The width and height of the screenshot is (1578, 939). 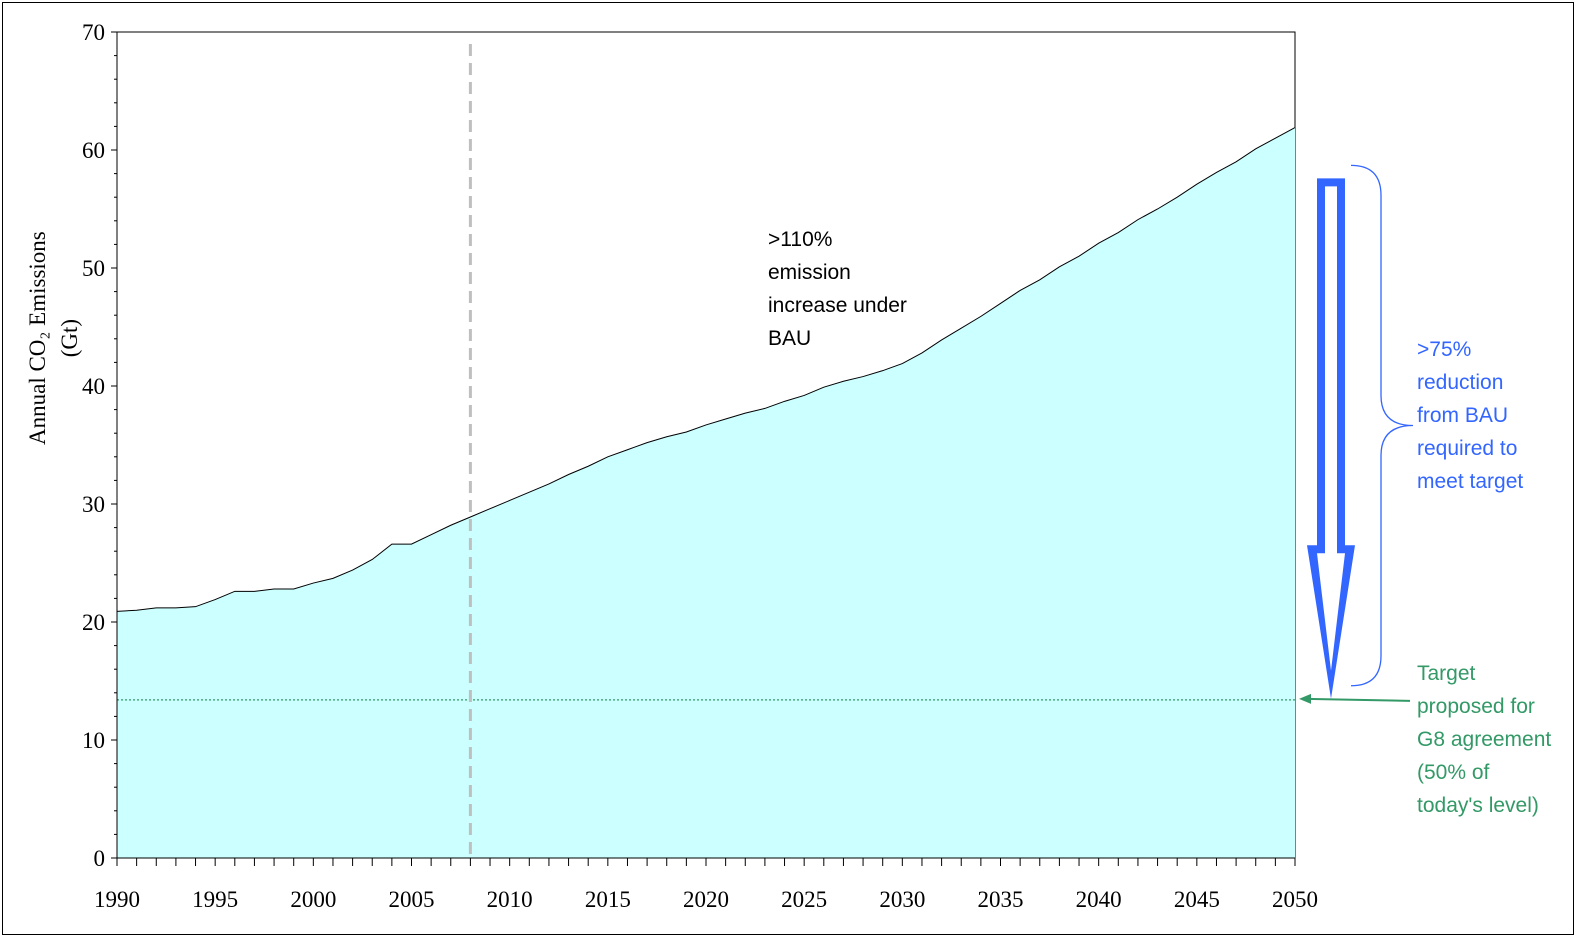 What do you see at coordinates (510, 899) in the screenshot?
I see `x-tick-label: 2010` at bounding box center [510, 899].